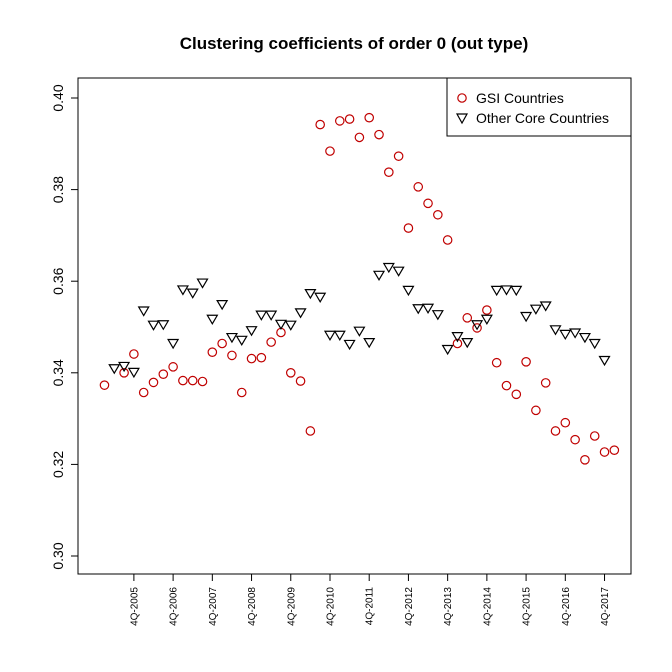  What do you see at coordinates (448, 606) in the screenshot?
I see `x-tick-label: 4Q-2013` at bounding box center [448, 606].